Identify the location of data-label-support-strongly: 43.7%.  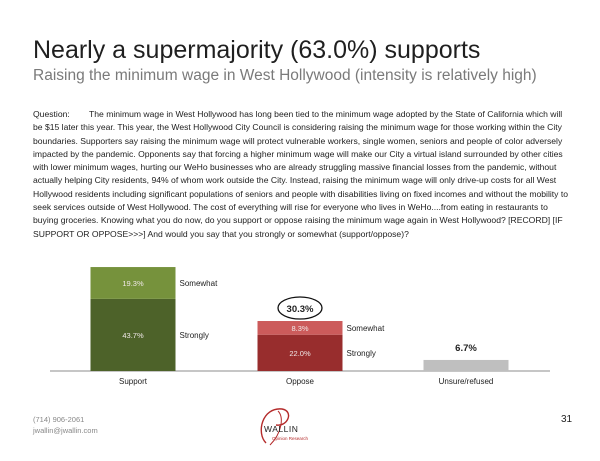
(133, 335).